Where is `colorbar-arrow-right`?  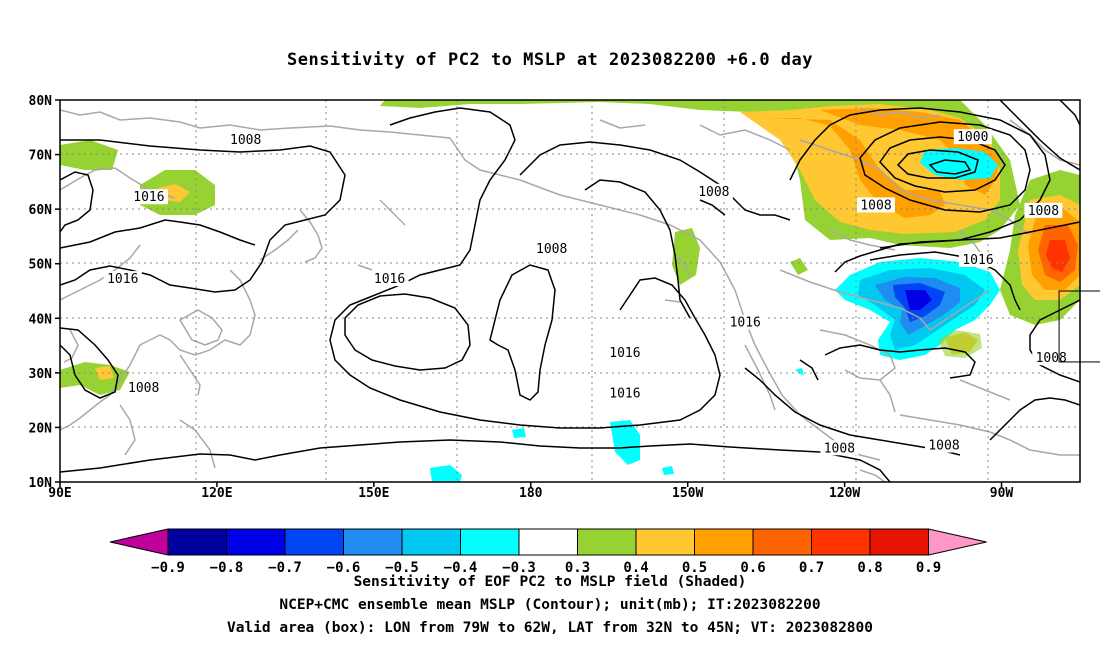 colorbar-arrow-right is located at coordinates (957, 542).